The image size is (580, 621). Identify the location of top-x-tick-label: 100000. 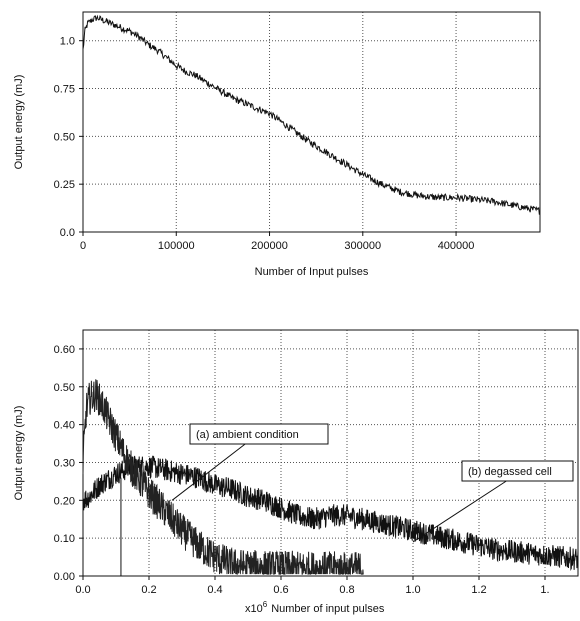
(176, 246).